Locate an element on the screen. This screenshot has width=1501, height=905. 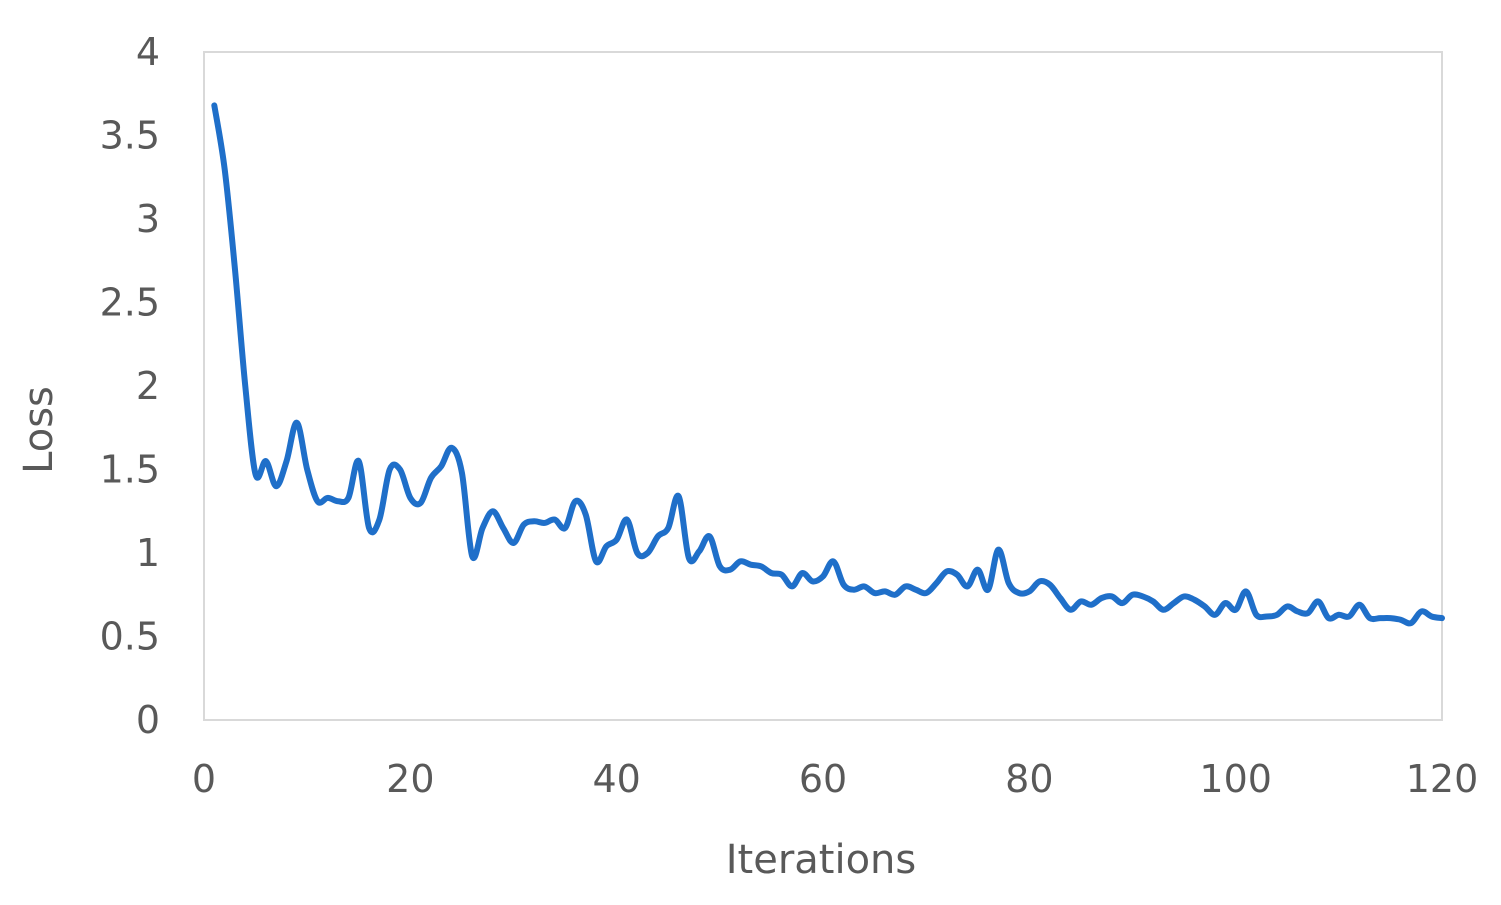
y-axis-title: Loss is located at coordinates (39, 430).